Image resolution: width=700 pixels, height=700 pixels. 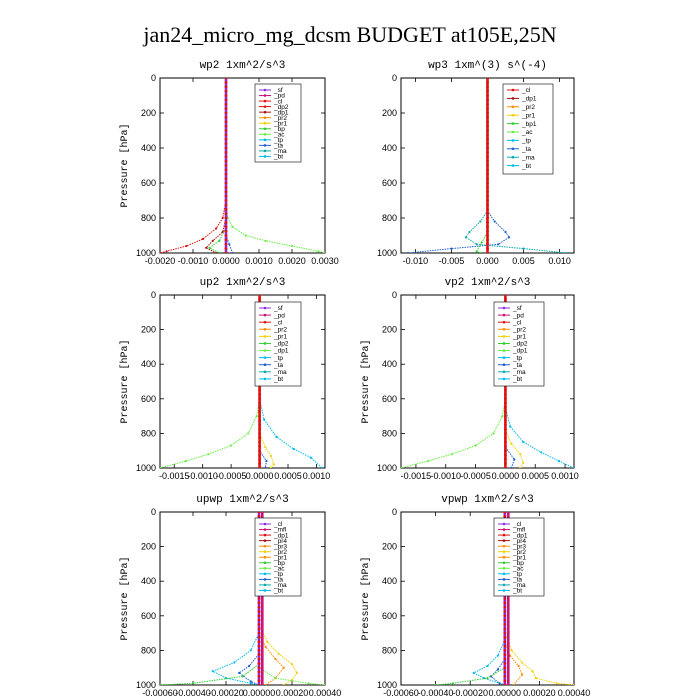 I want to click on y-tick-label: 400, so click(x=389, y=581).